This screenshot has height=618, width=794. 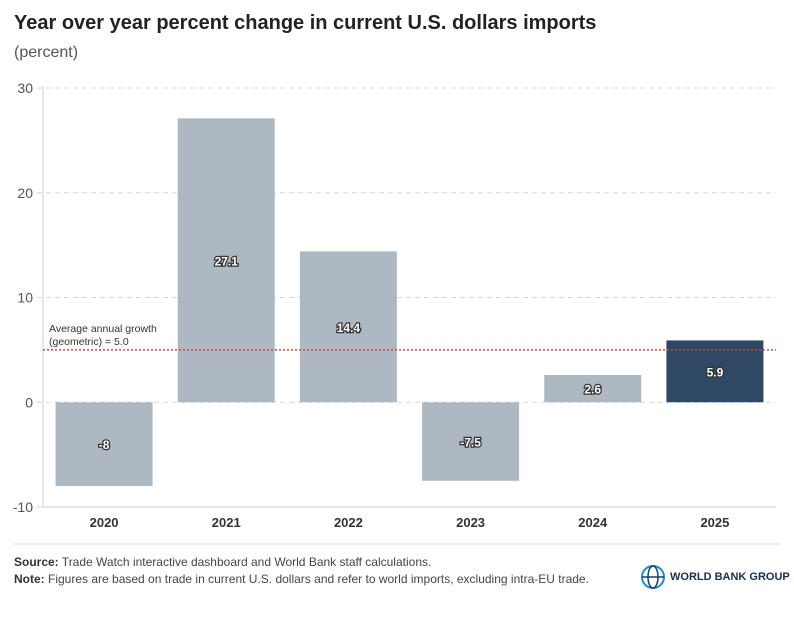 What do you see at coordinates (23, 507) in the screenshot?
I see `y-tick-label: -10` at bounding box center [23, 507].